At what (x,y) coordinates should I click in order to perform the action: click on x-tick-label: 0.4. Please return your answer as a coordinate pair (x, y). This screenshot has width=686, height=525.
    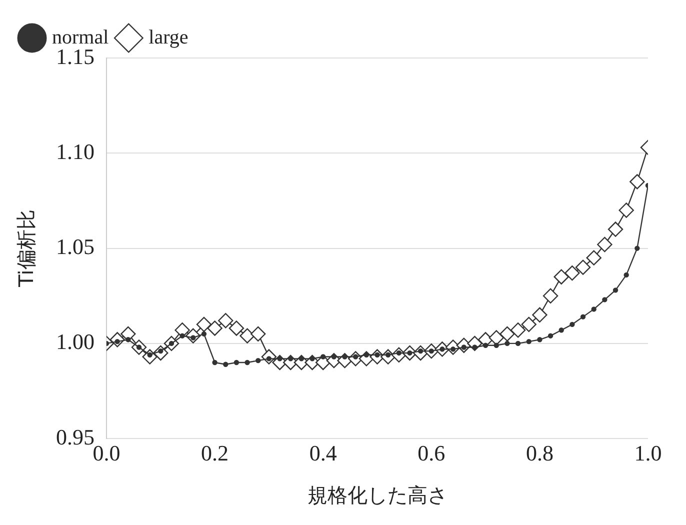
    Looking at the image, I should click on (323, 453).